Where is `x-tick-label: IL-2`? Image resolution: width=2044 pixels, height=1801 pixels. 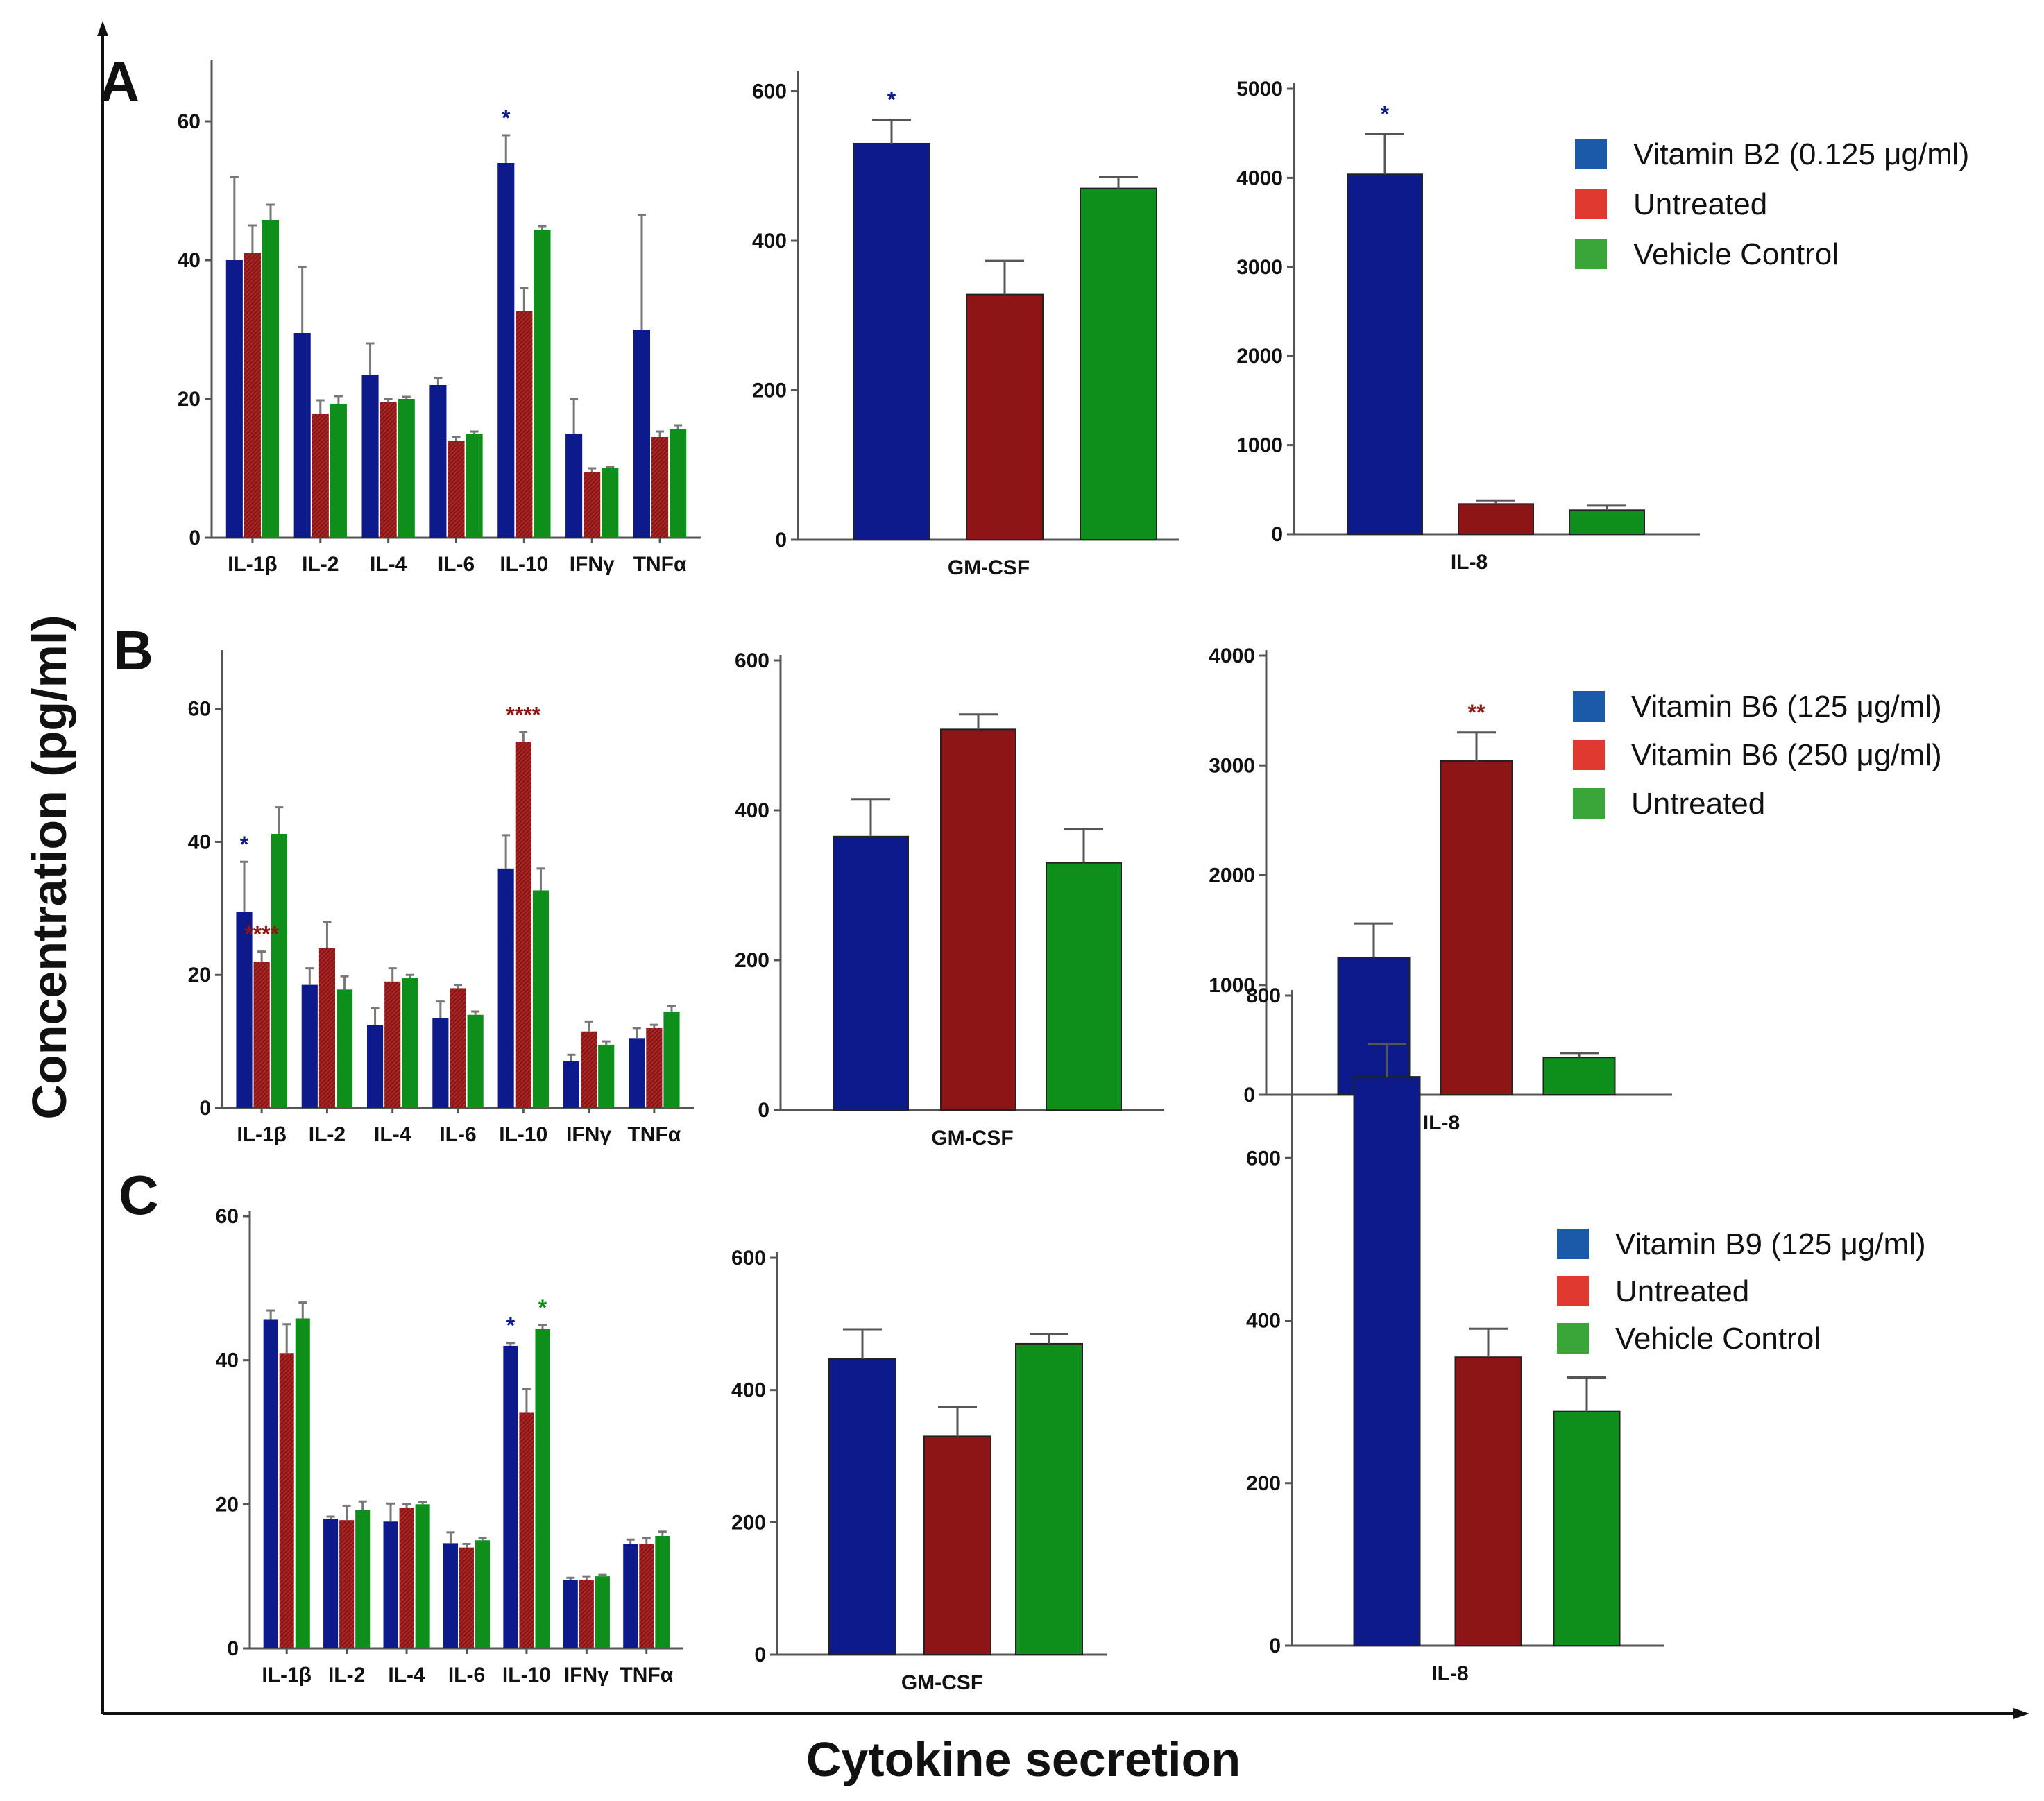
x-tick-label: IL-2 is located at coordinates (327, 1134).